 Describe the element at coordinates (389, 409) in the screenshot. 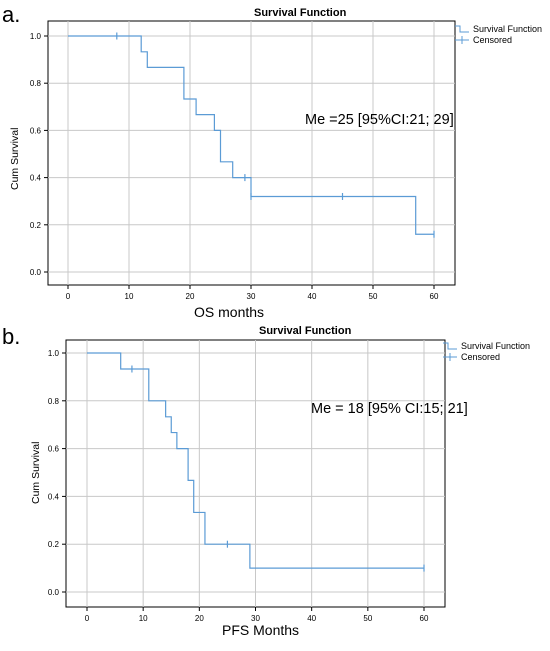

I see `median-annotation: Me = 18 [95% CI:15; 21]` at that location.